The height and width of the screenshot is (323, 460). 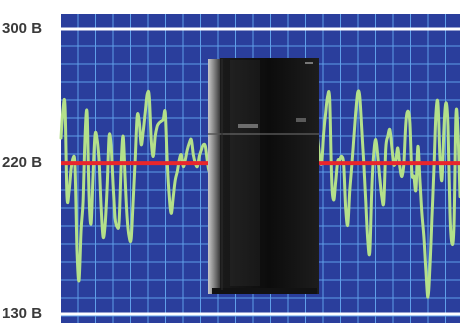 What do you see at coordinates (22, 313) in the screenshot?
I see `y-tick-label-130: 130 В` at bounding box center [22, 313].